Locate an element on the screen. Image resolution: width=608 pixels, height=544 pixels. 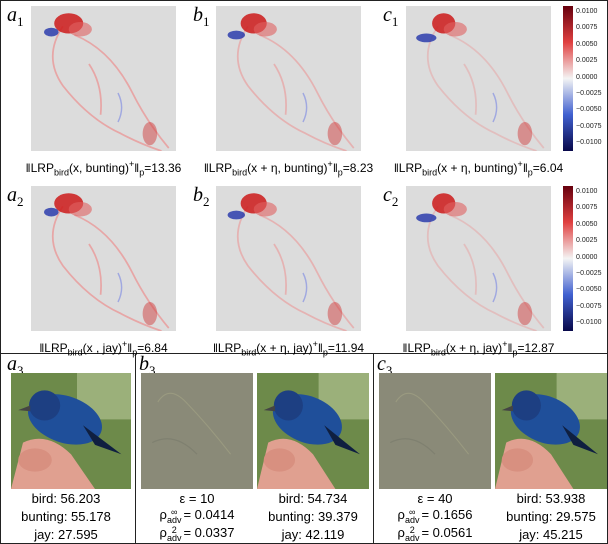
score: jay: 27.595 is located at coordinates (66, 534).